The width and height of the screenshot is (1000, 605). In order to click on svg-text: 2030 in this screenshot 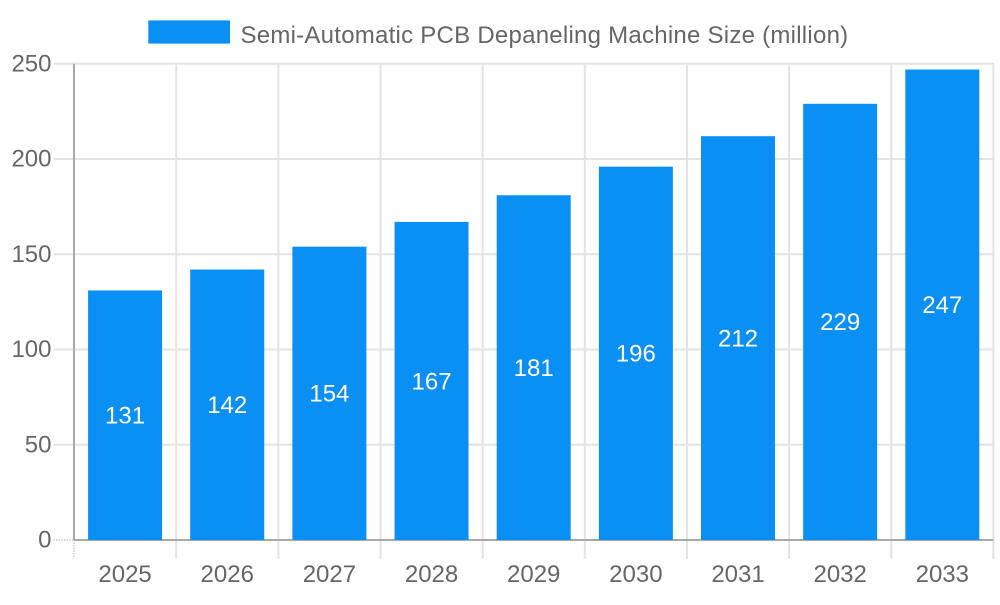, I will do `click(635, 574)`.